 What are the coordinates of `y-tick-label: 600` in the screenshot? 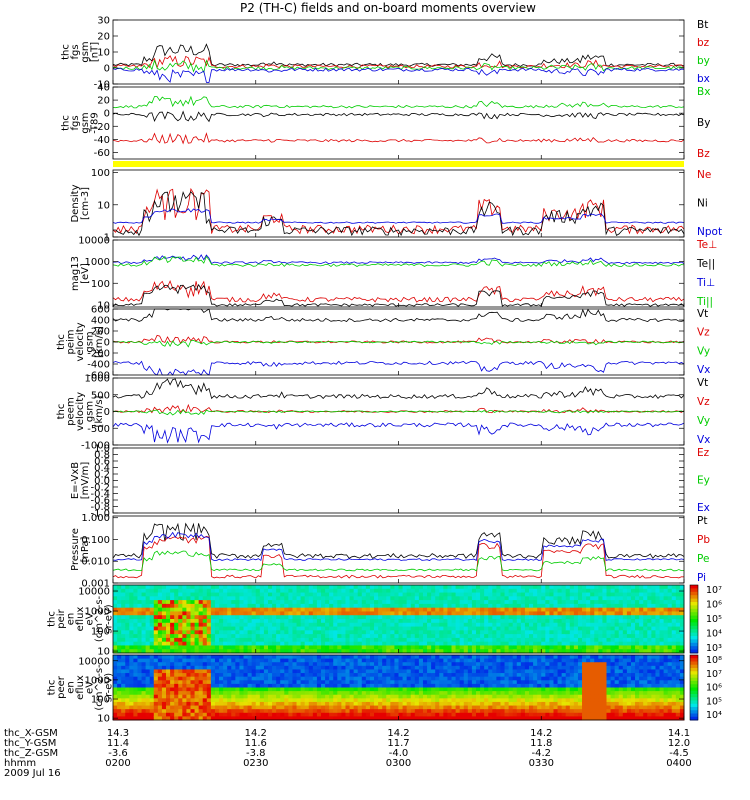 It's located at (100, 310).